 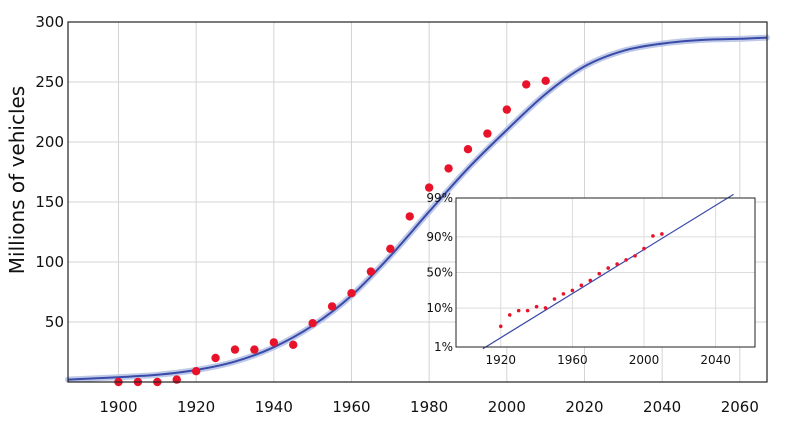 I want to click on main-x-ticks: 1900 1920 1940 1960 1980 2000 2020 2040 2060, so click(x=429, y=407).